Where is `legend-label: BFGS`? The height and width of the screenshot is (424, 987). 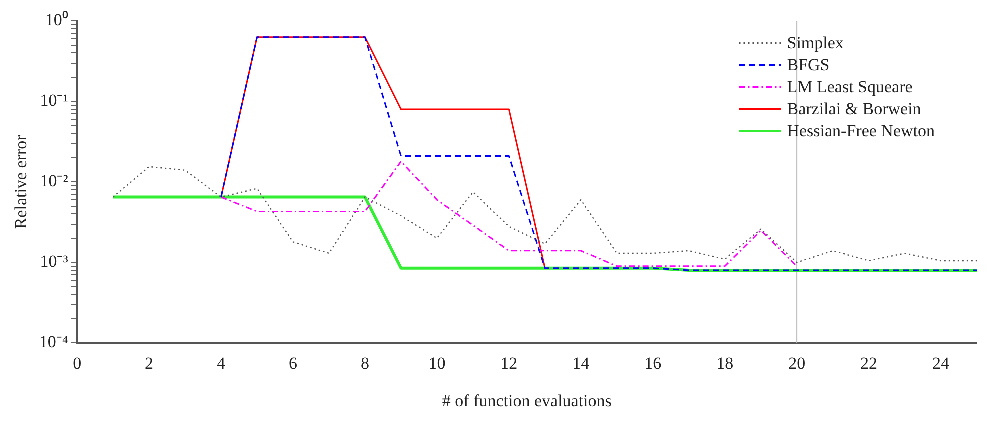 legend-label: BFGS is located at coordinates (808, 65).